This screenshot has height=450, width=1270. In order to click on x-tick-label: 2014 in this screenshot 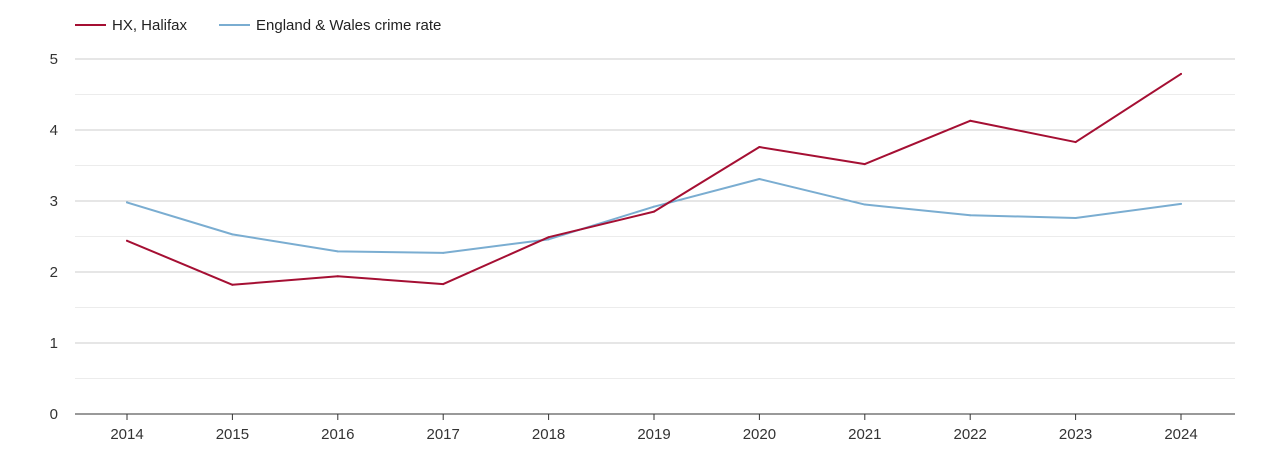, I will do `click(126, 434)`.